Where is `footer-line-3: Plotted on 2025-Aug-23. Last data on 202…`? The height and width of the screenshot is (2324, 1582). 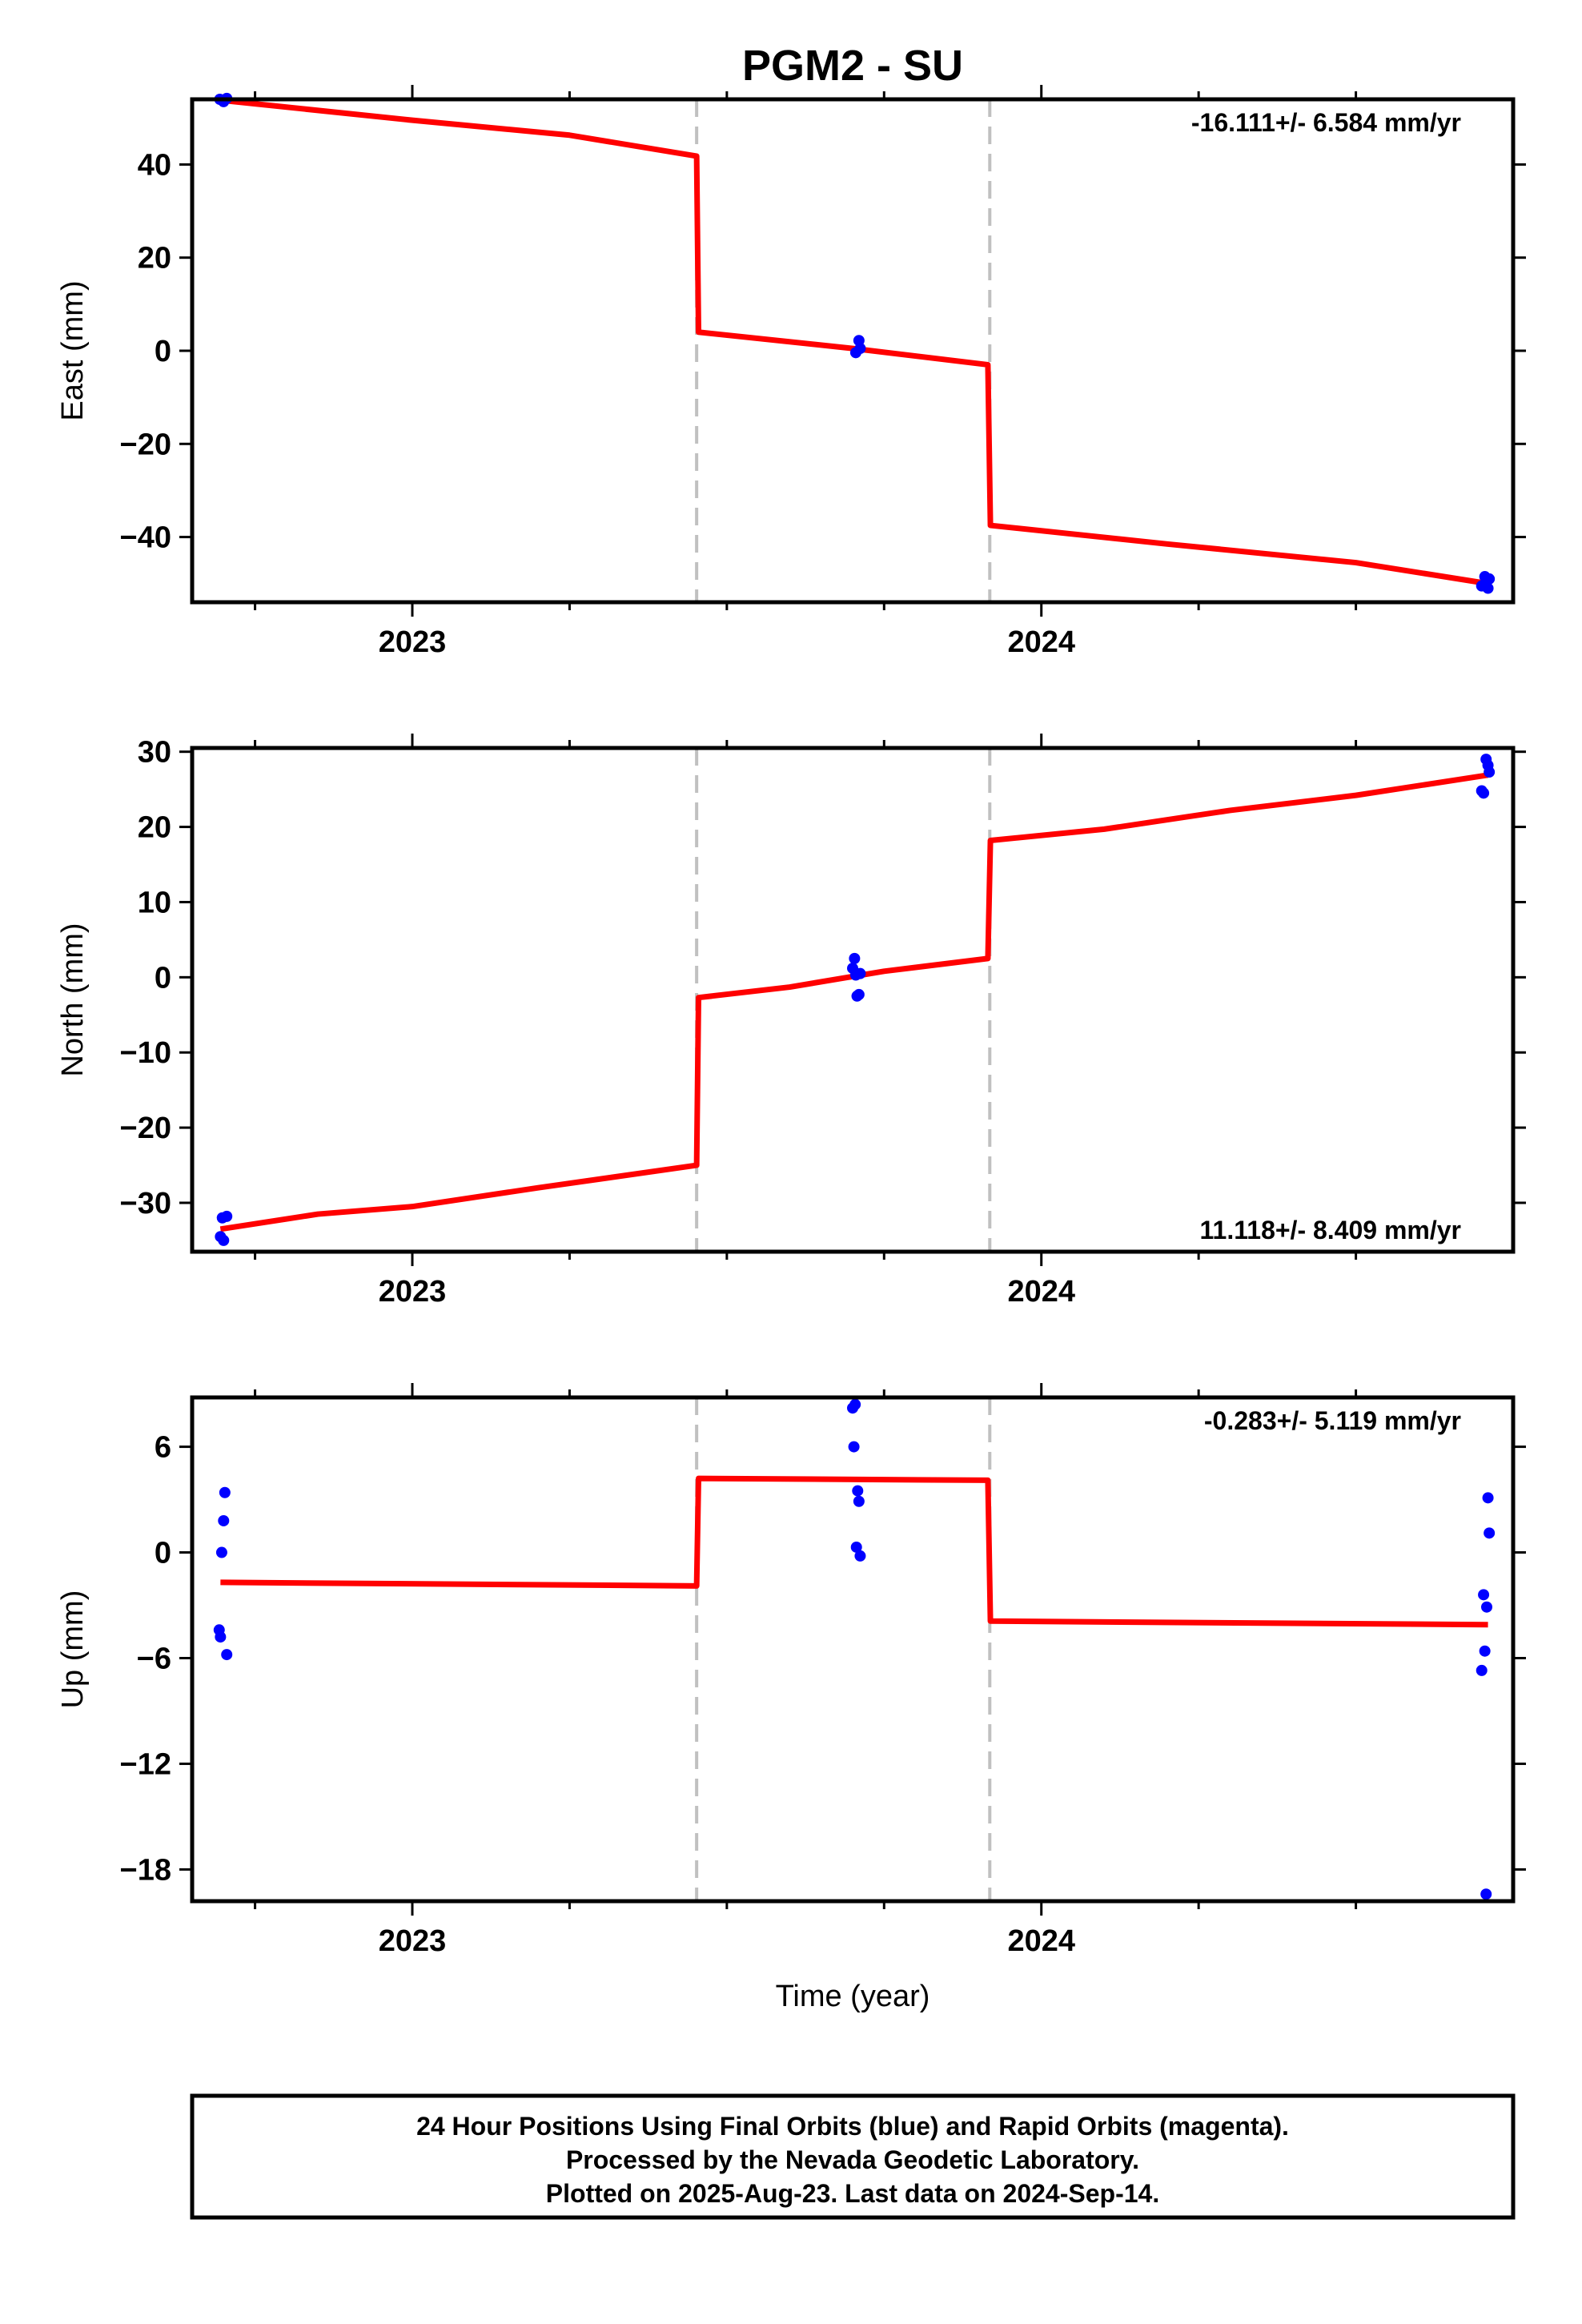
footer-line-3: Plotted on 2025-Aug-23. Last data on 202… is located at coordinates (852, 2193).